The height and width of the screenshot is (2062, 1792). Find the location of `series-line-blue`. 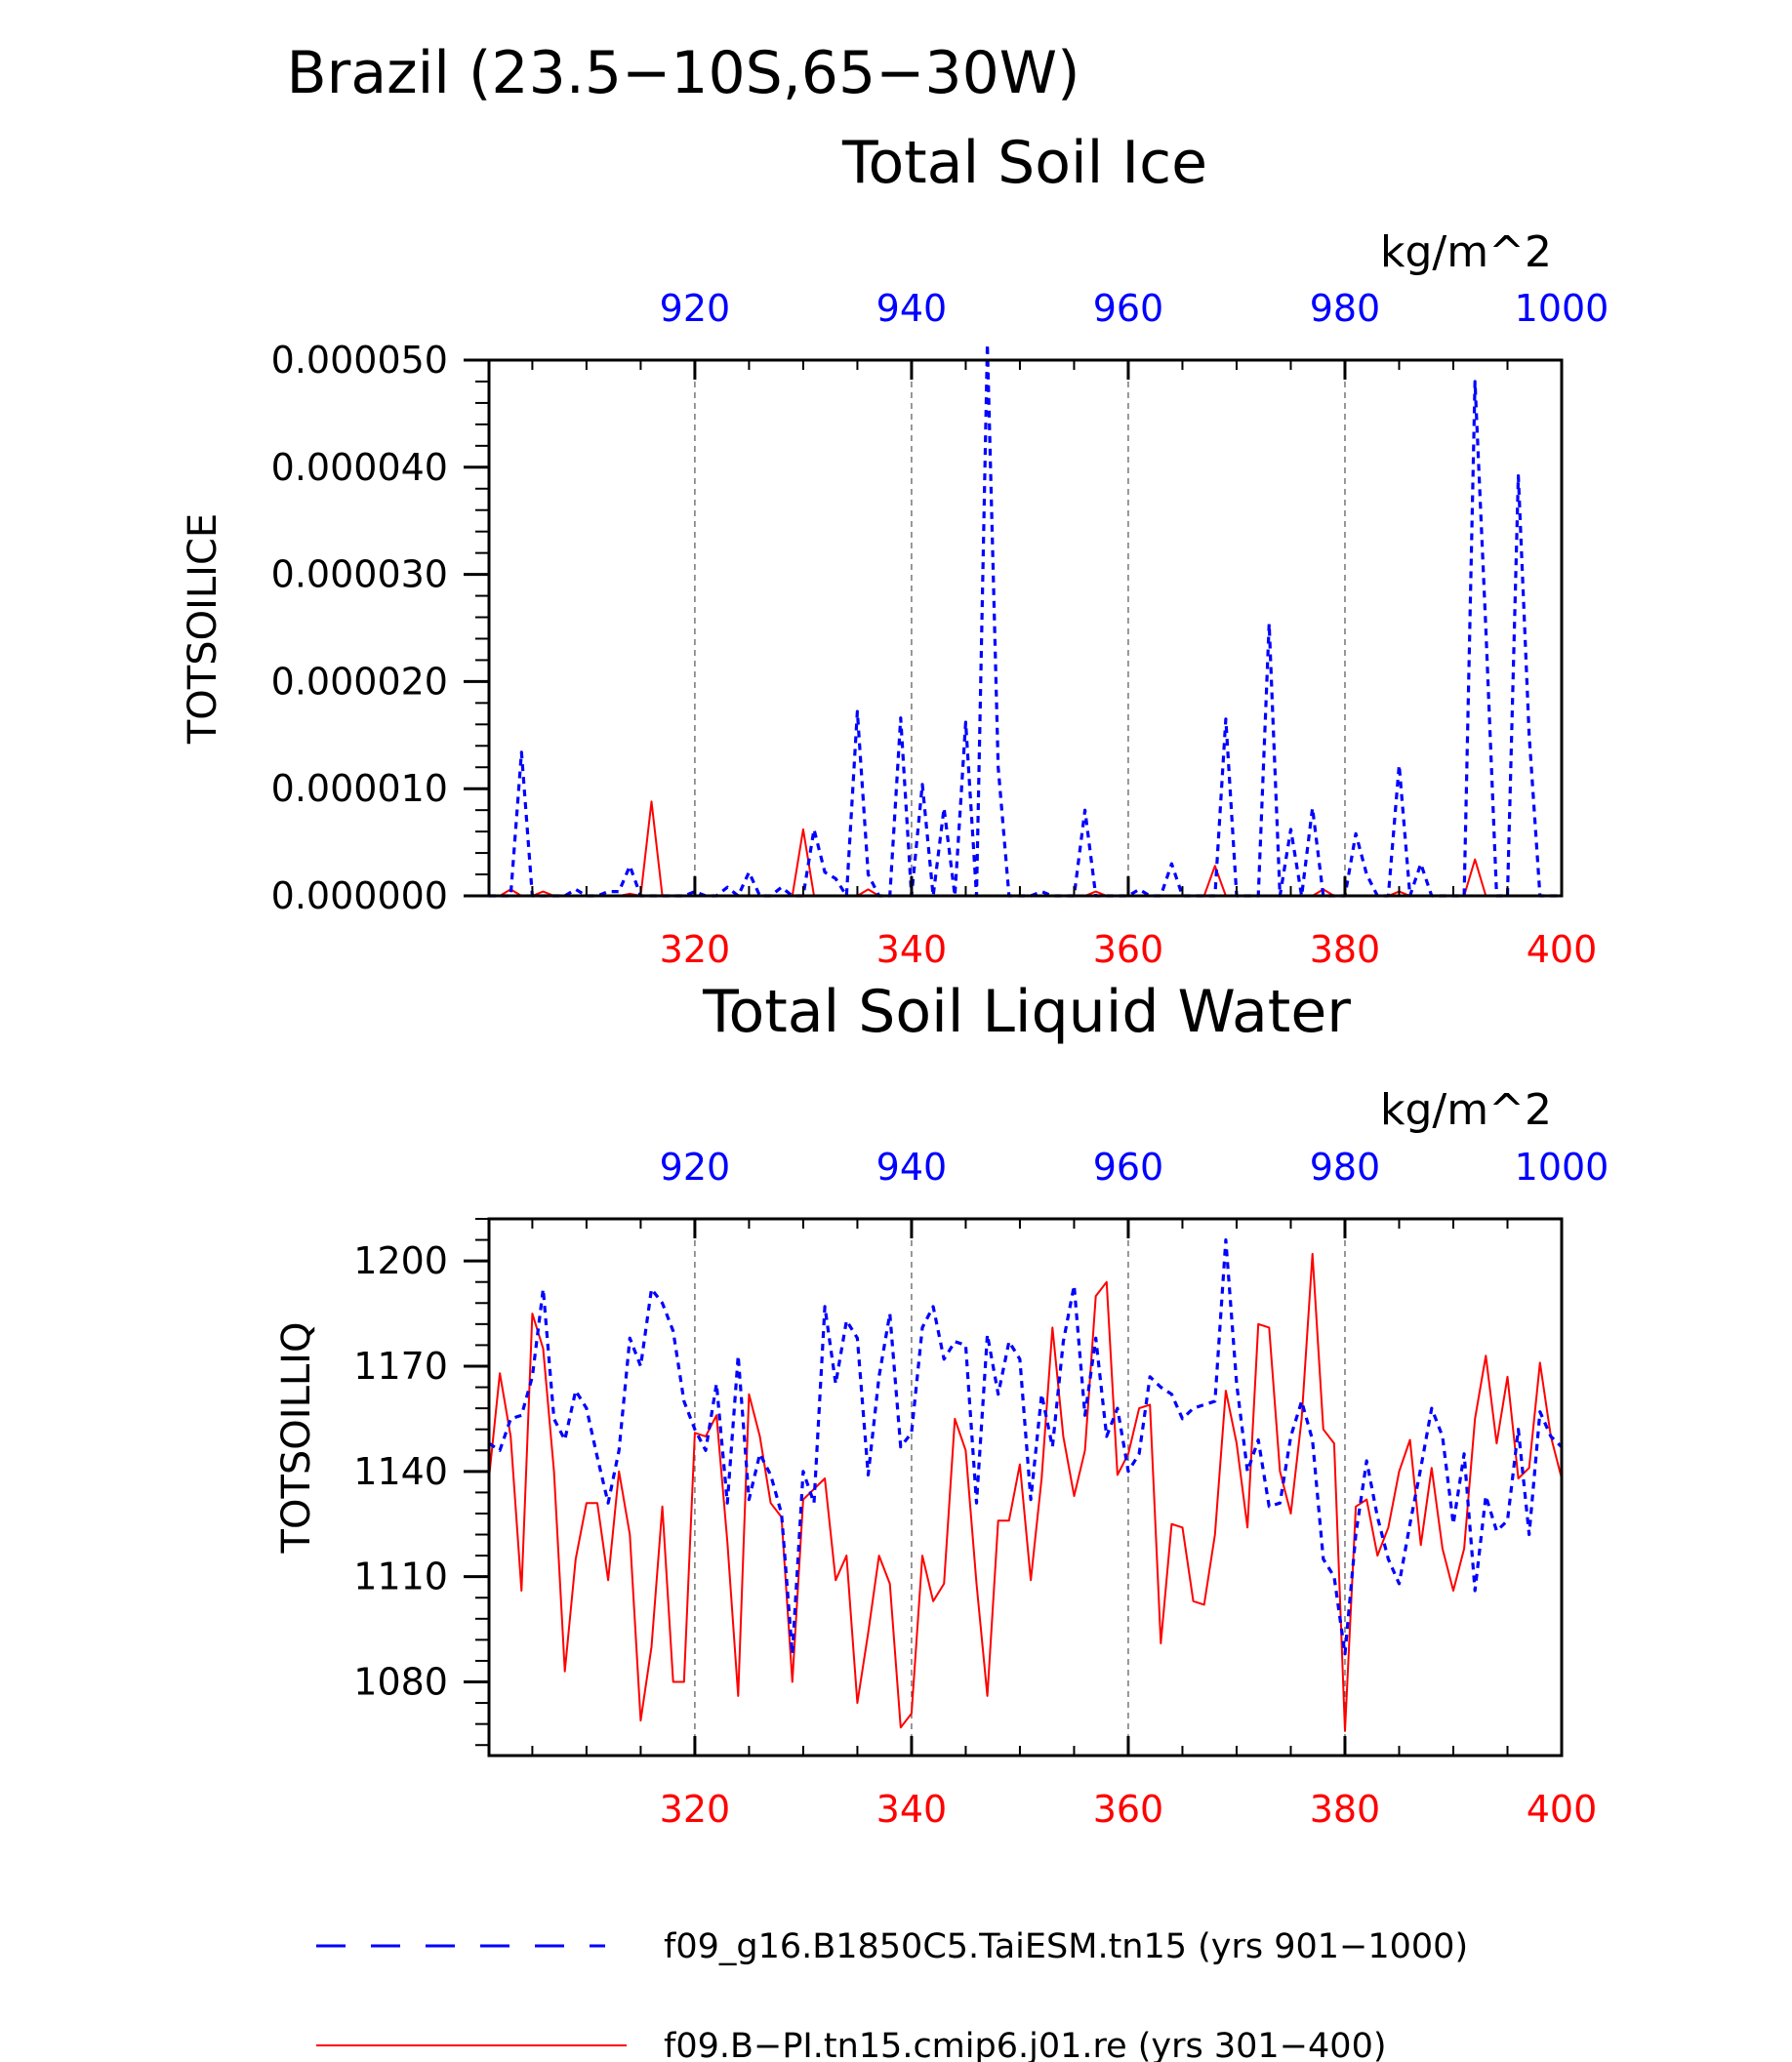

series-line-blue is located at coordinates (1026, 1446).